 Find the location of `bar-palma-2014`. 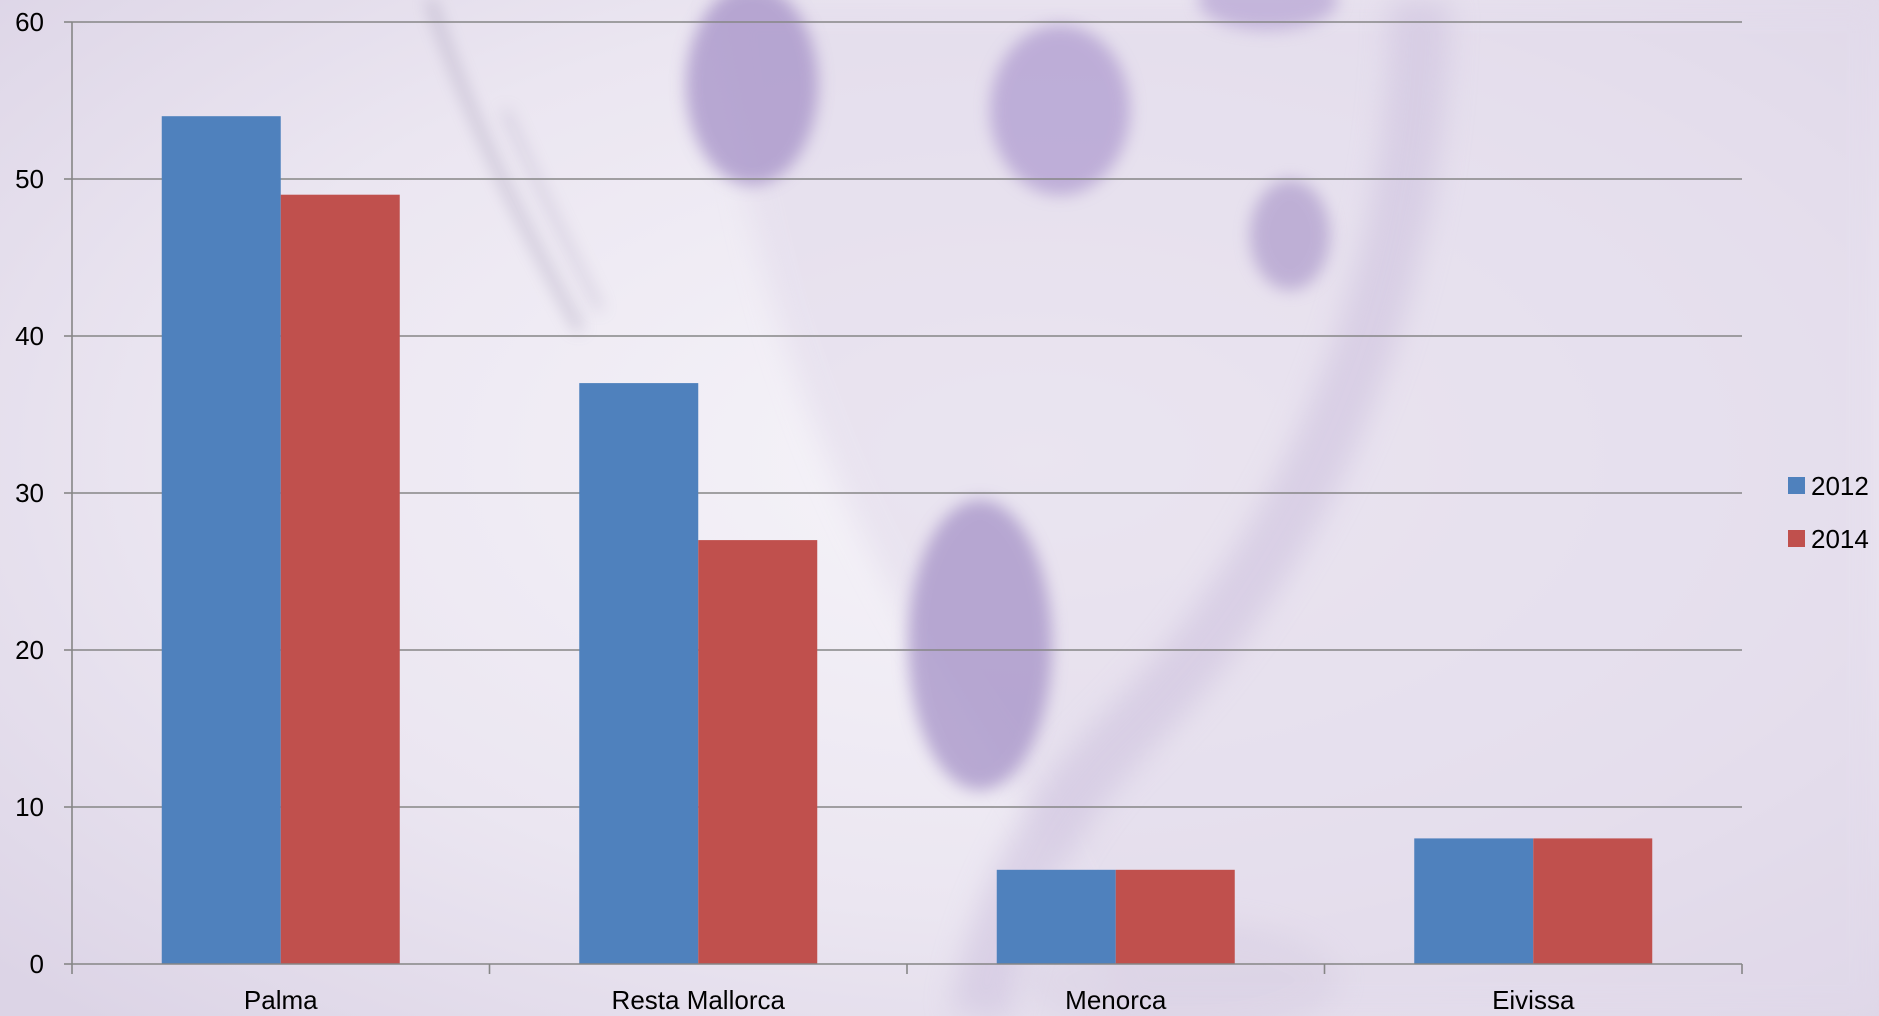

bar-palma-2014 is located at coordinates (340, 579).